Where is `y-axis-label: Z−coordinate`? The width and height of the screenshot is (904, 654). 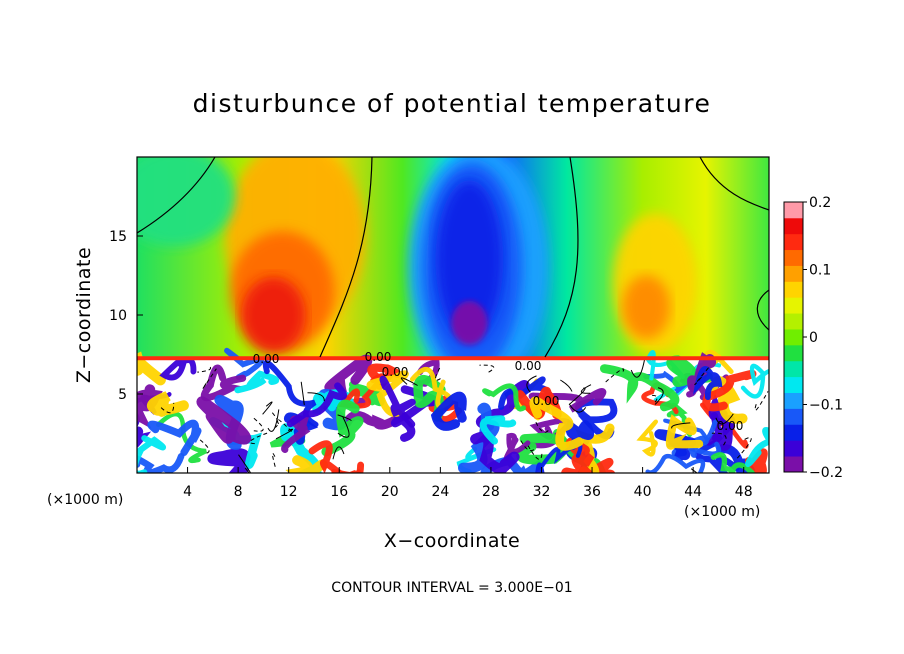
y-axis-label: Z−coordinate is located at coordinates (84, 315).